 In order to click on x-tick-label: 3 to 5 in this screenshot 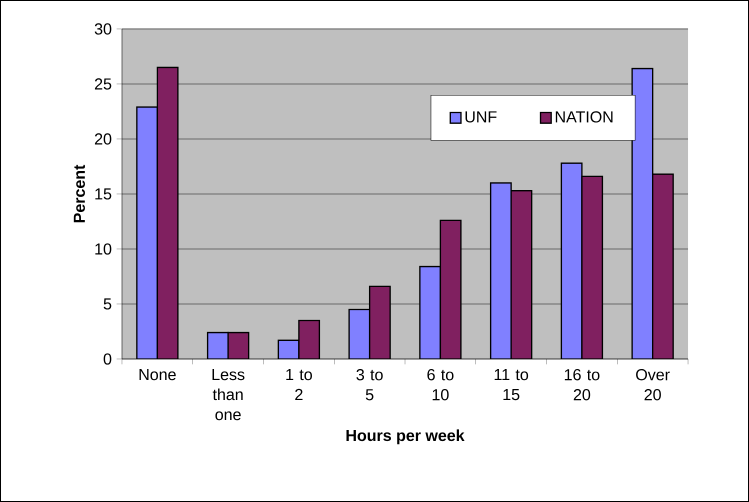, I will do `click(369, 384)`.